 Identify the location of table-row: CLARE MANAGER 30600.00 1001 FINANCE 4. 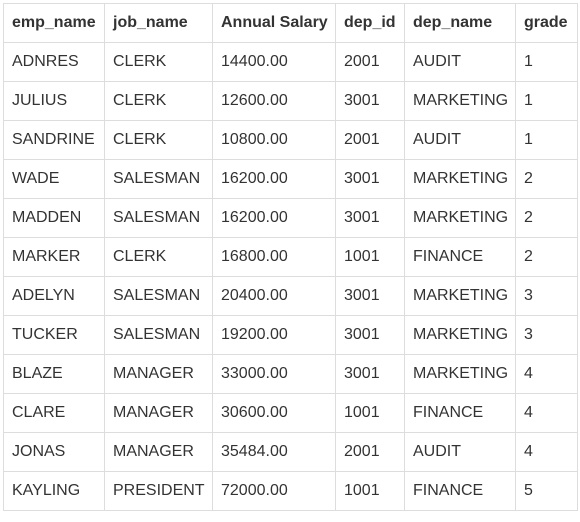
(290, 413).